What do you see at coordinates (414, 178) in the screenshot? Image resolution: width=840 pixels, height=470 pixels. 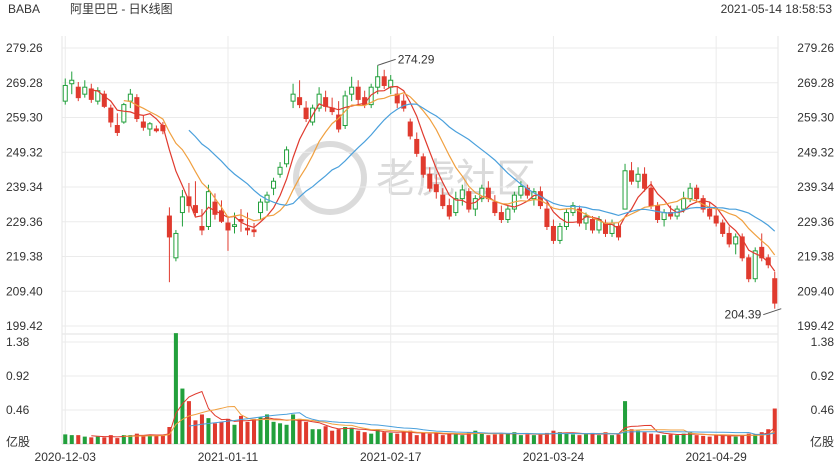 I see `watermark: 老虎社区` at bounding box center [414, 178].